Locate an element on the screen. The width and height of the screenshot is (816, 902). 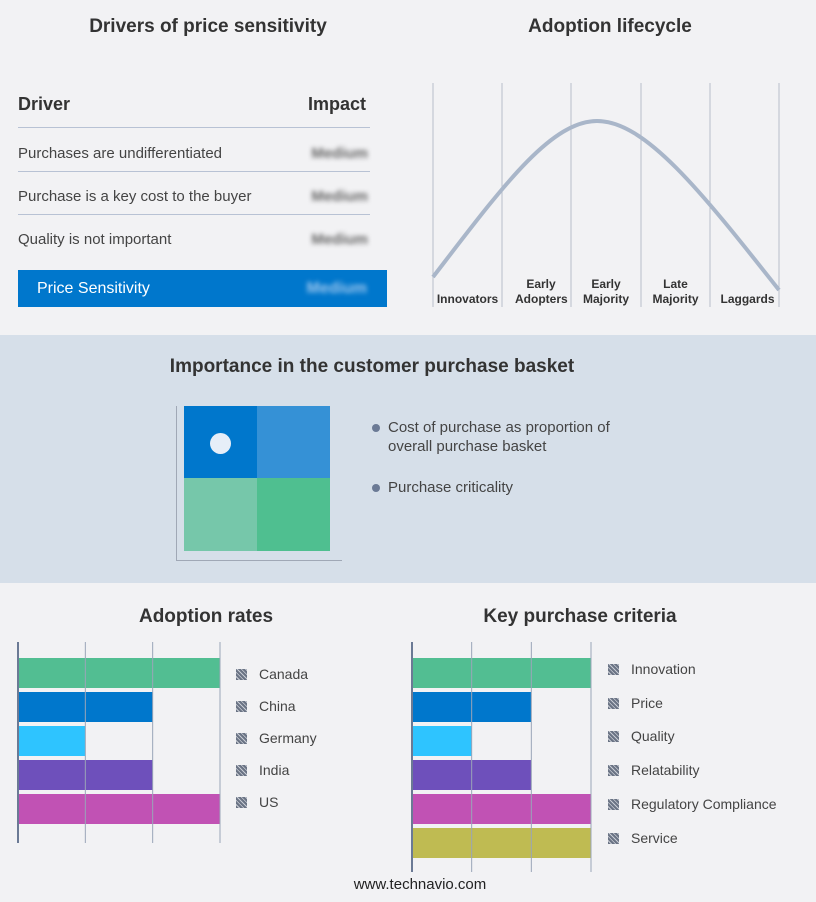
legend-label: India is located at coordinates (274, 770).